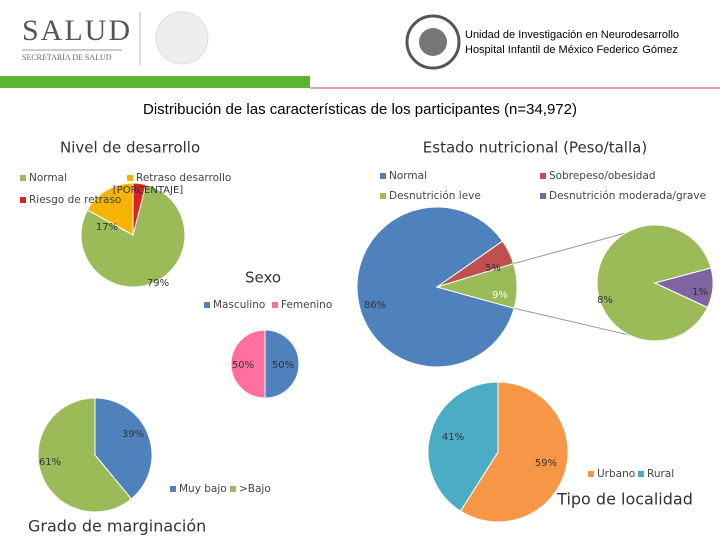 The image size is (720, 540). What do you see at coordinates (75, 200) in the screenshot?
I see `legend-label: Riesgo de retraso` at bounding box center [75, 200].